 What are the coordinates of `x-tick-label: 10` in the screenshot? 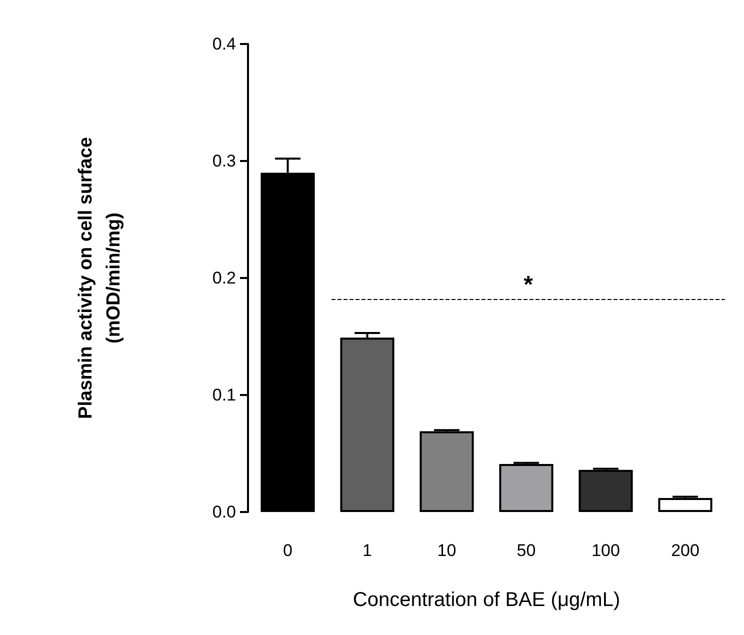 It's located at (446, 550).